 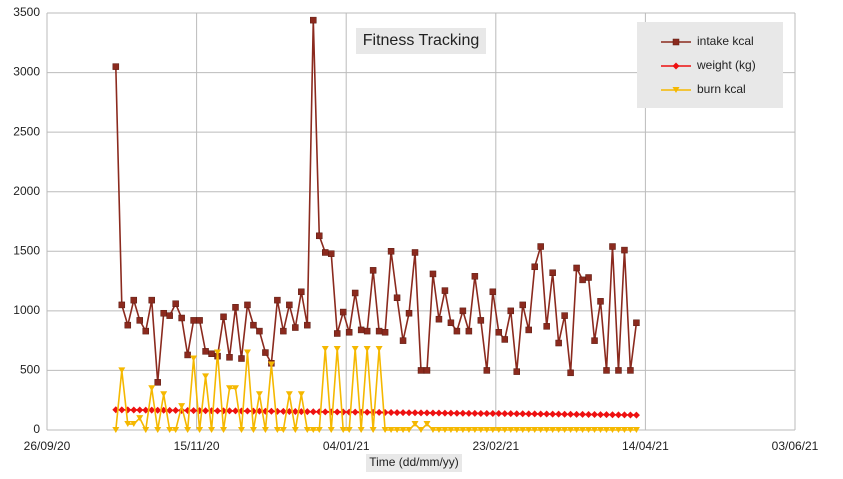 I want to click on x-tick-label: 26/09/20, so click(x=47, y=446).